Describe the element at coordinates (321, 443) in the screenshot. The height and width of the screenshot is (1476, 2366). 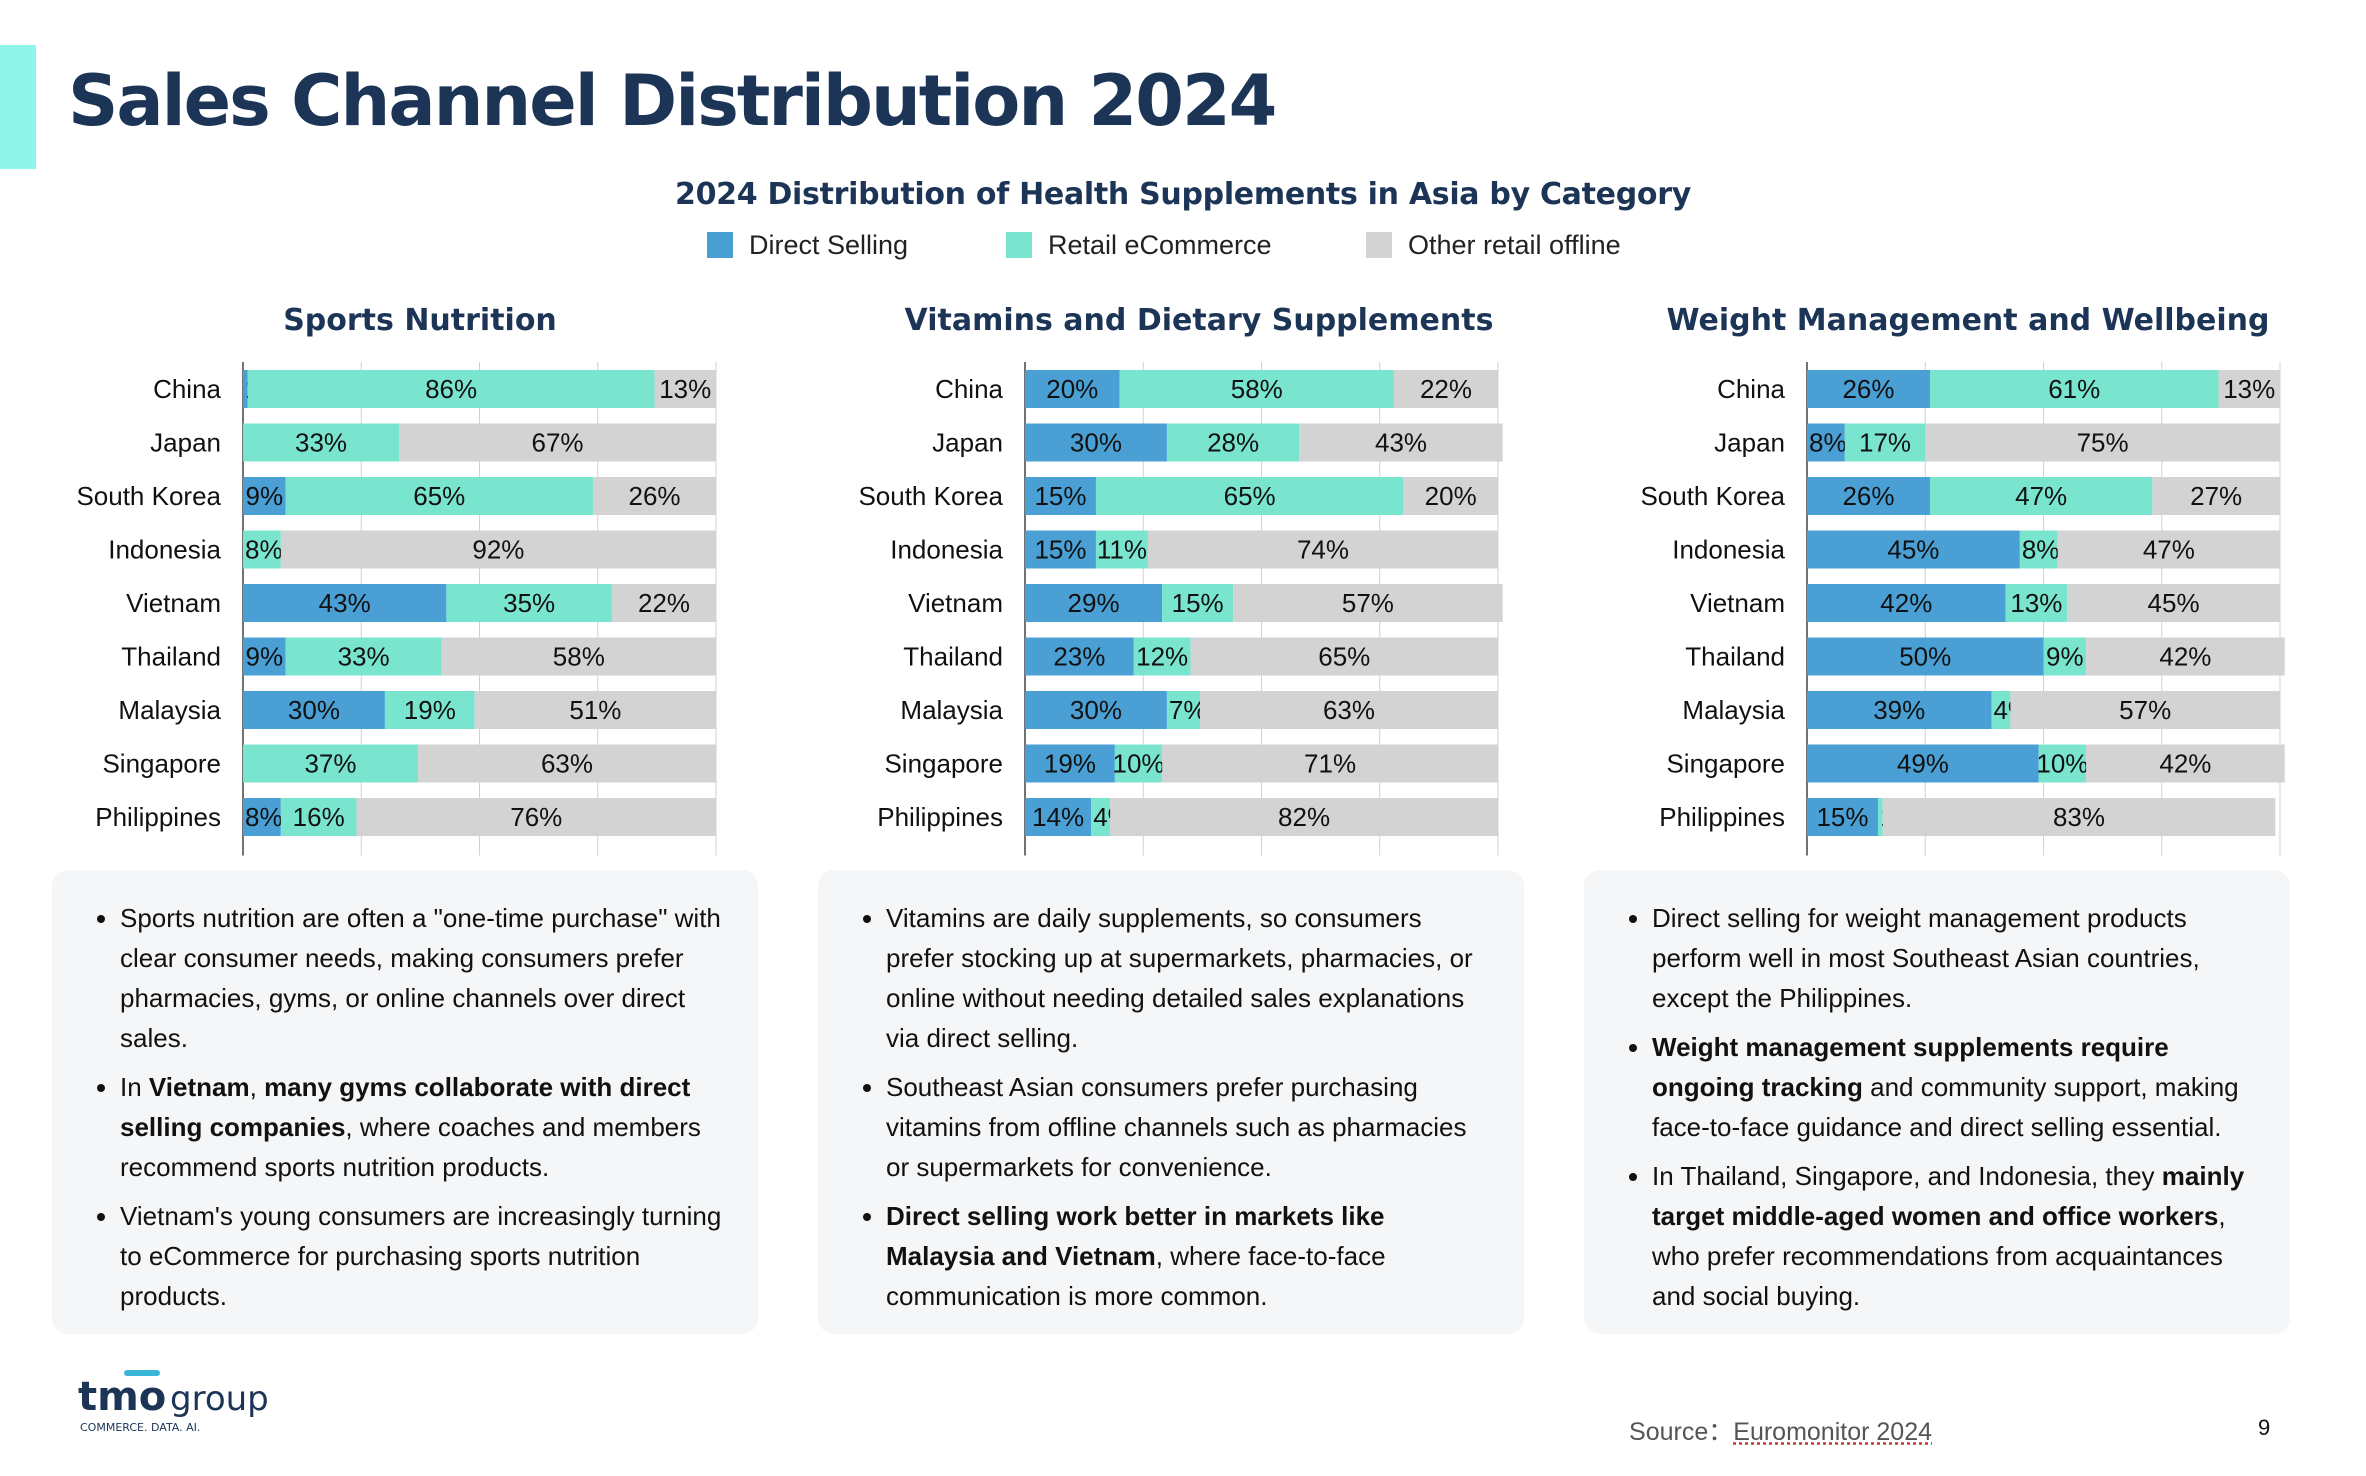
I see `data-label: 33%` at that location.